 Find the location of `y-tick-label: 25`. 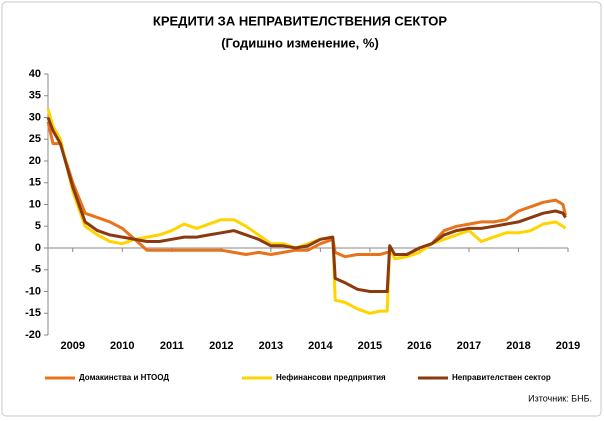

y-tick-label: 25 is located at coordinates (35, 139).